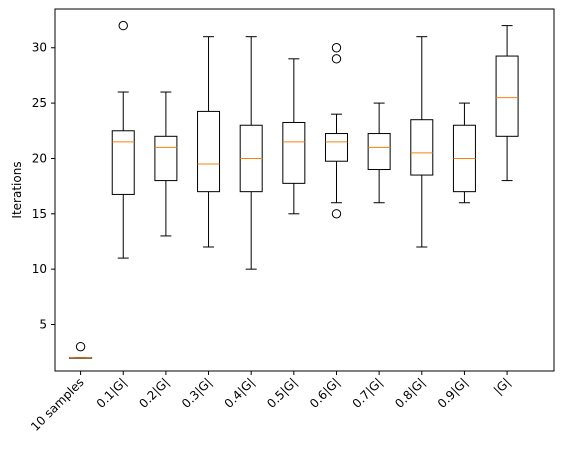 The width and height of the screenshot is (562, 469). Describe the element at coordinates (39, 158) in the screenshot. I see `y-tick-label-3: 20` at that location.